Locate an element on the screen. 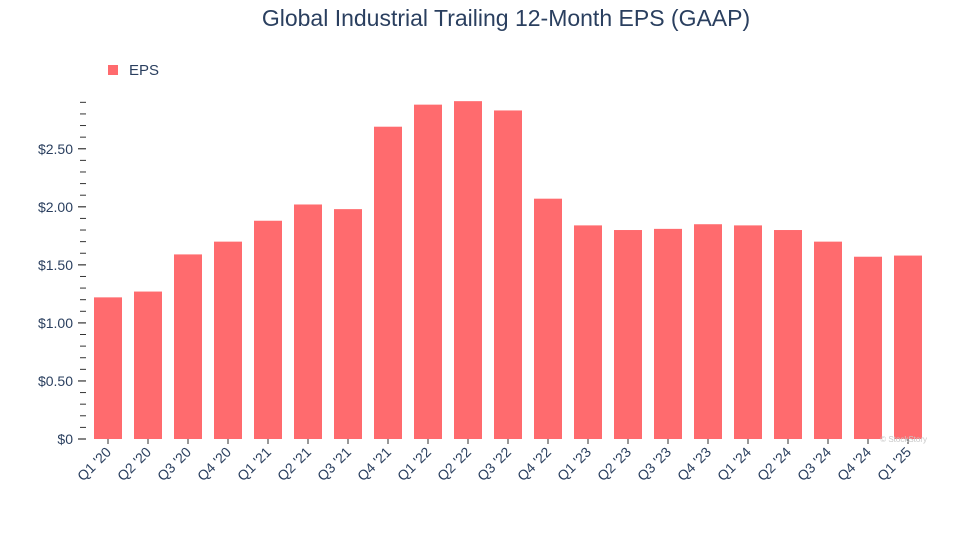 The width and height of the screenshot is (960, 540). x-tick-label: Q1 '21 is located at coordinates (254, 464).